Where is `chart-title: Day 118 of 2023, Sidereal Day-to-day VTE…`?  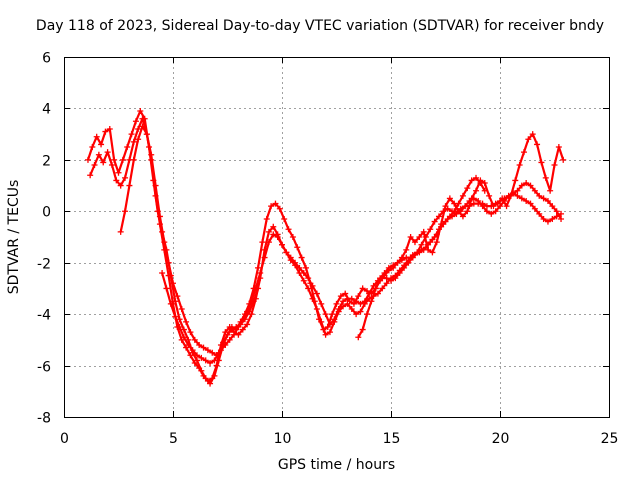 chart-title: Day 118 of 2023, Sidereal Day-to-day VTE… is located at coordinates (320, 26).